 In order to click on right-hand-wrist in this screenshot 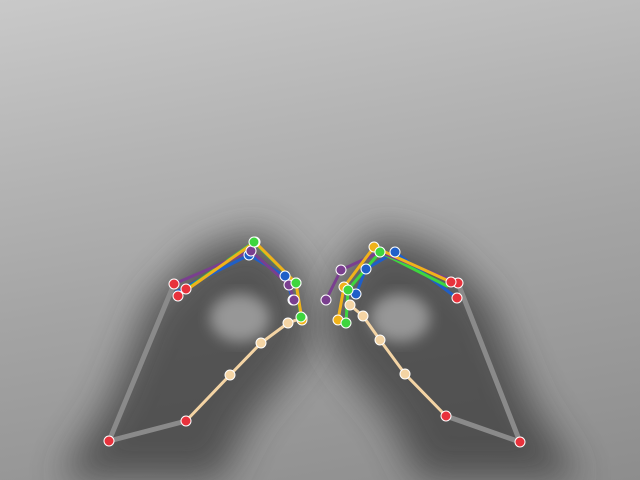, I will do `click(520, 442)`.